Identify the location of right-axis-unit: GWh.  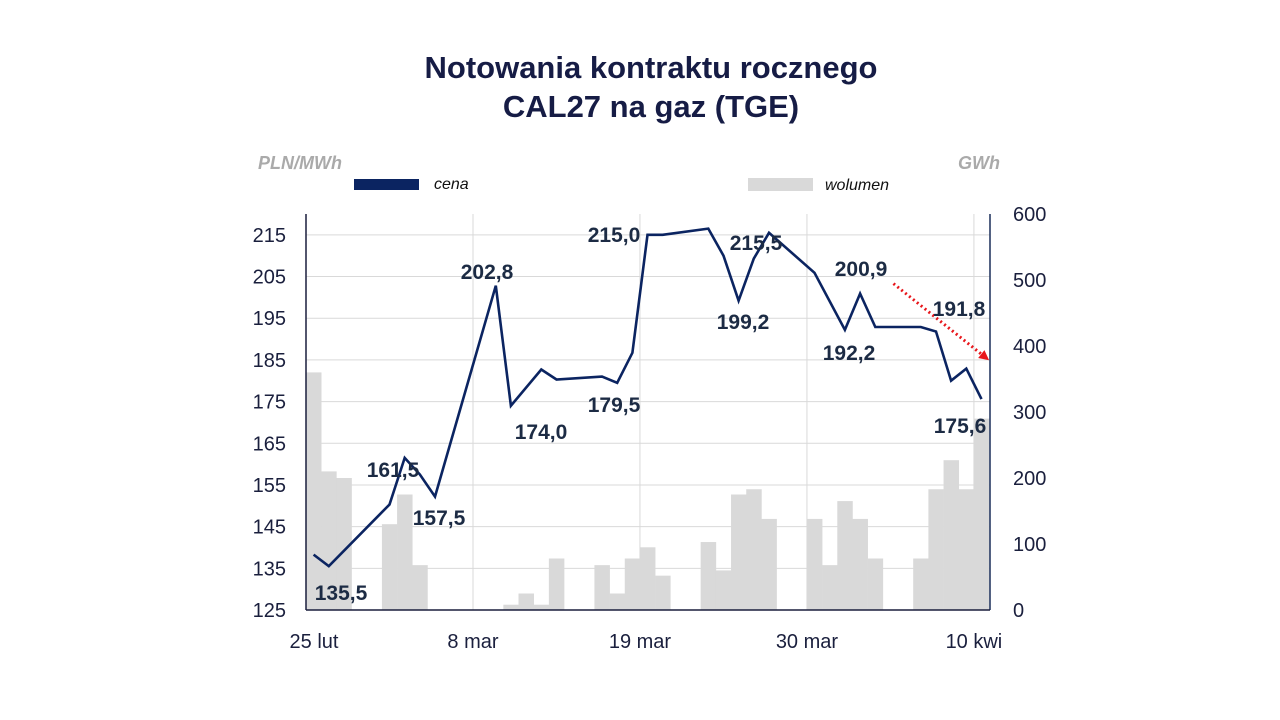
(979, 163).